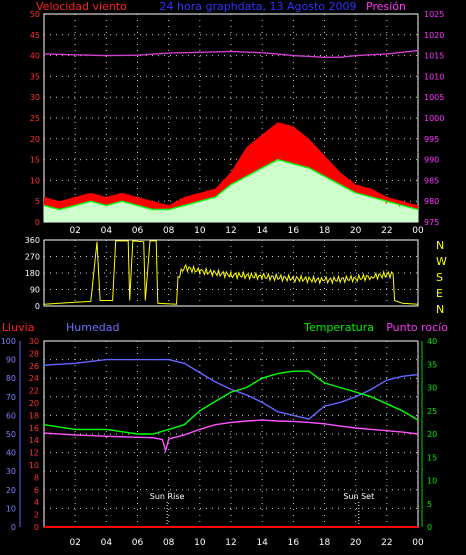 This screenshot has height=555, width=466. I want to click on y-tick-label: 995, so click(431, 139).